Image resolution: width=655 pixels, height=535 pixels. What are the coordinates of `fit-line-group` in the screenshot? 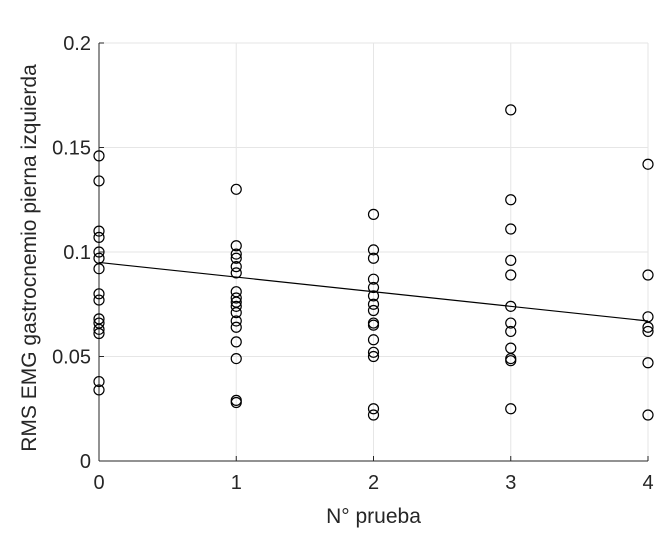 It's located at (373, 291).